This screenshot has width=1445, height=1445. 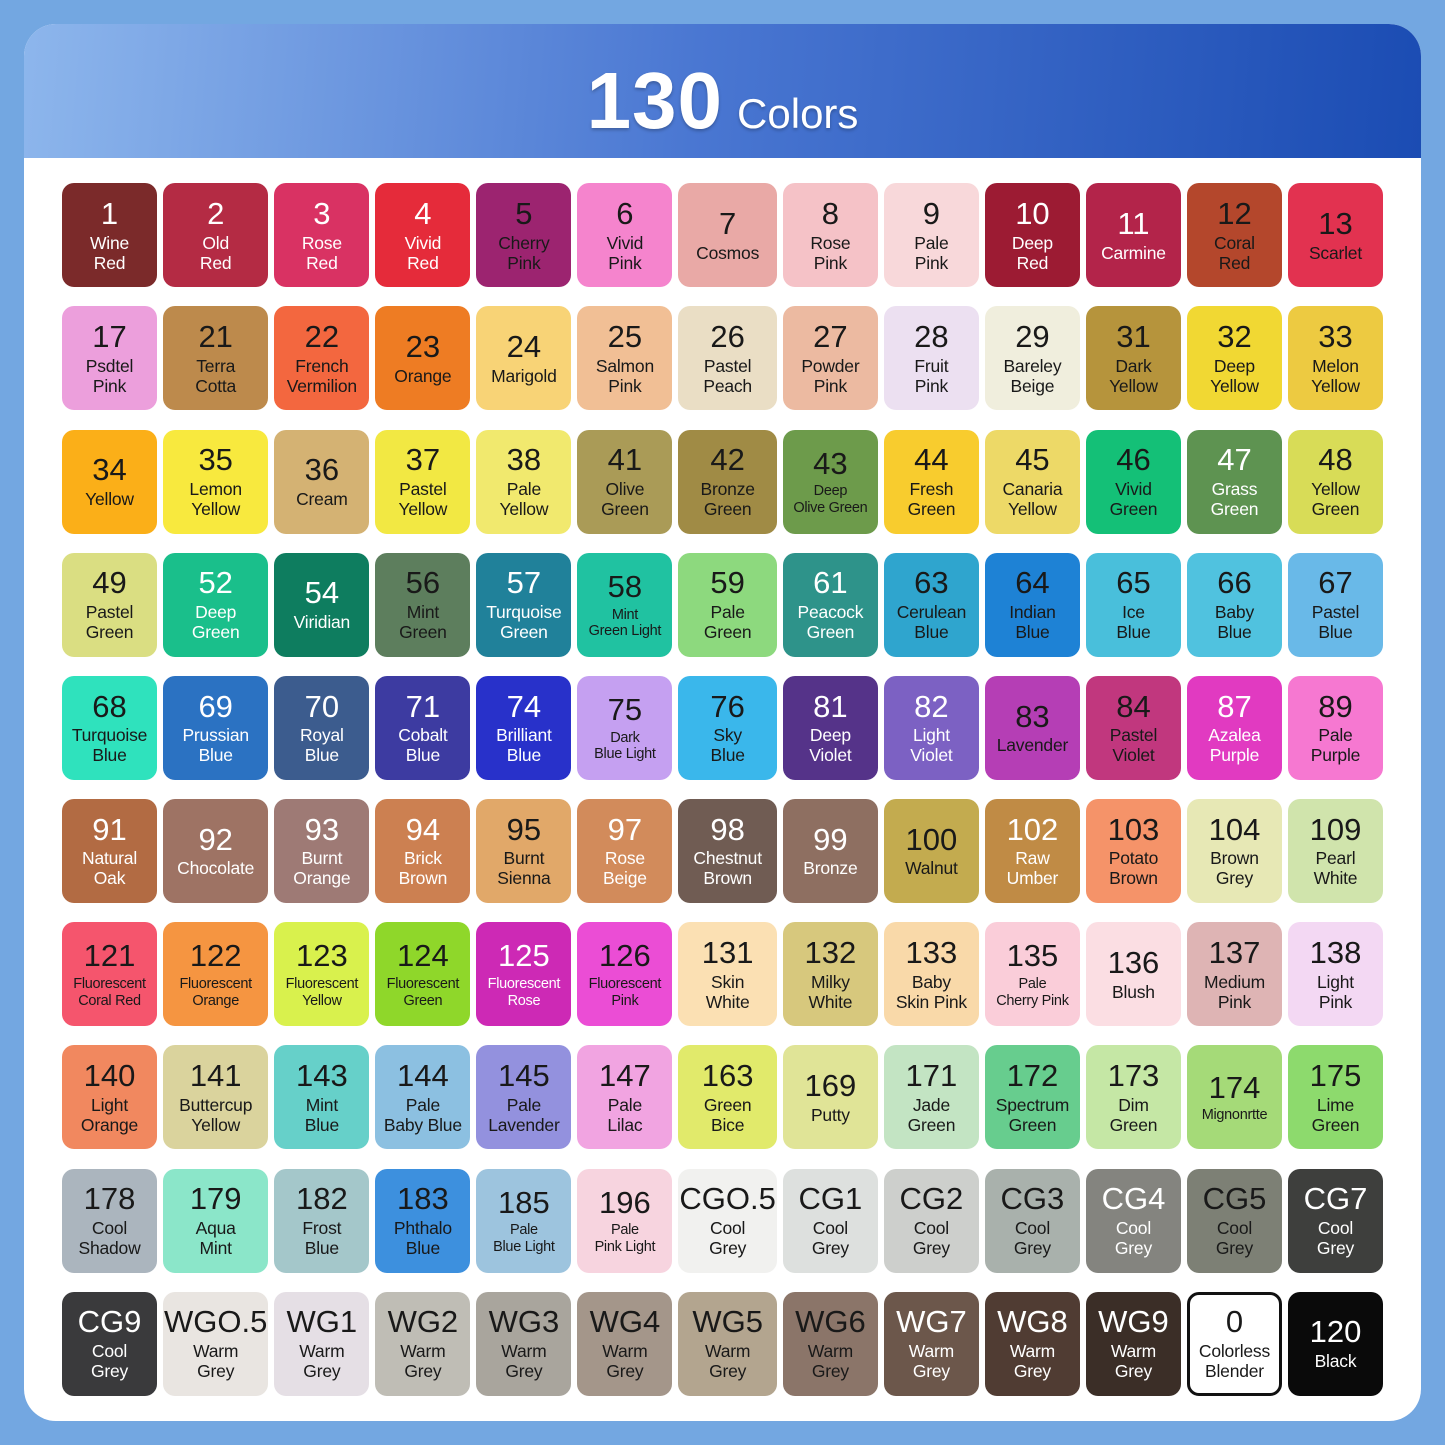 I want to click on color-swatch: 126 Fluorescent Pink, so click(x=625, y=974).